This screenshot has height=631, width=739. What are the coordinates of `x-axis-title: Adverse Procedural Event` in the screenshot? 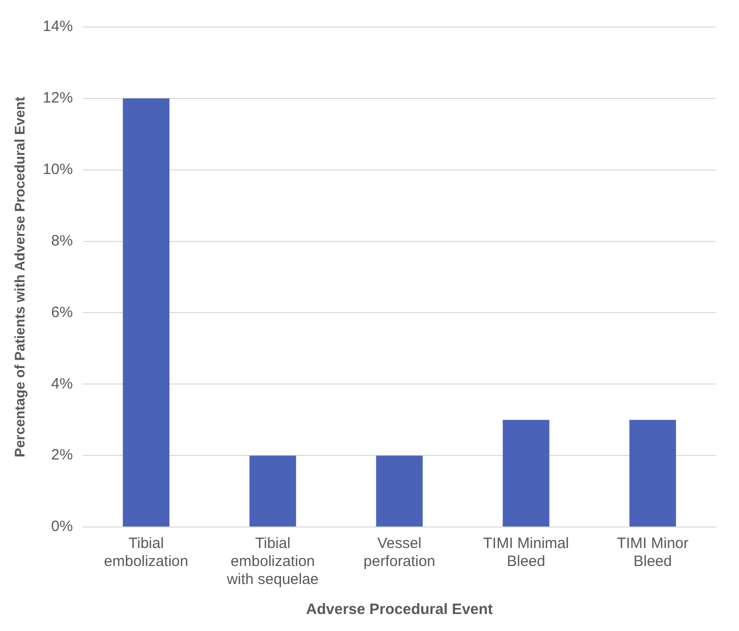 It's located at (399, 609).